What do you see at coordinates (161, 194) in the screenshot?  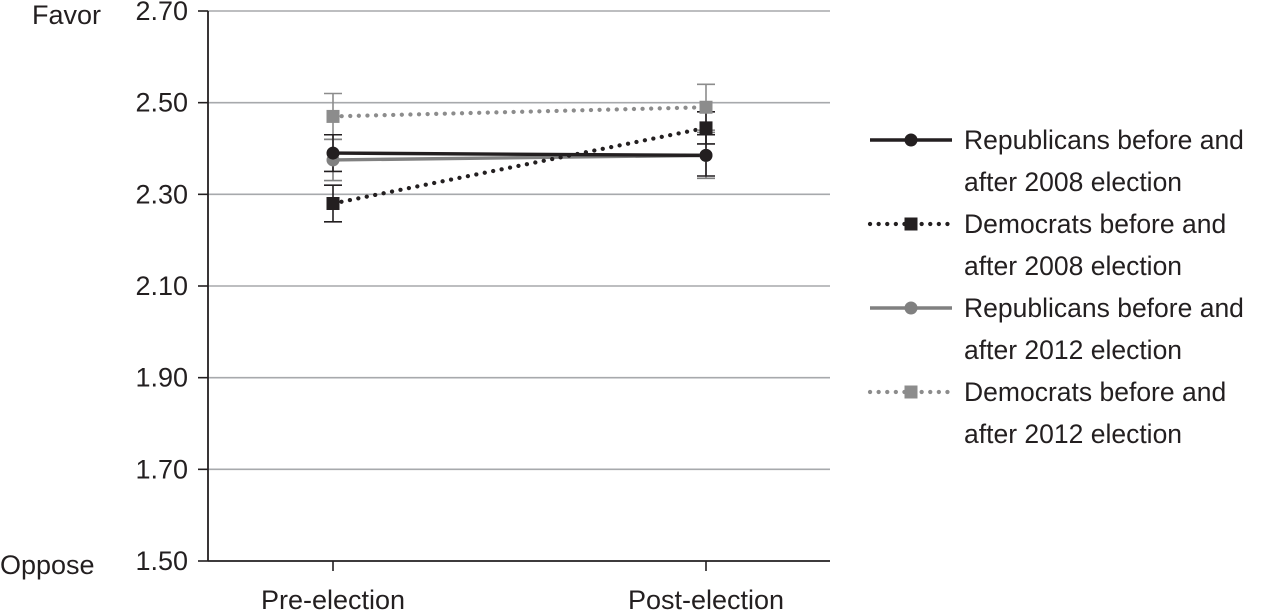 I see `y-tick-label: 2.30` at bounding box center [161, 194].